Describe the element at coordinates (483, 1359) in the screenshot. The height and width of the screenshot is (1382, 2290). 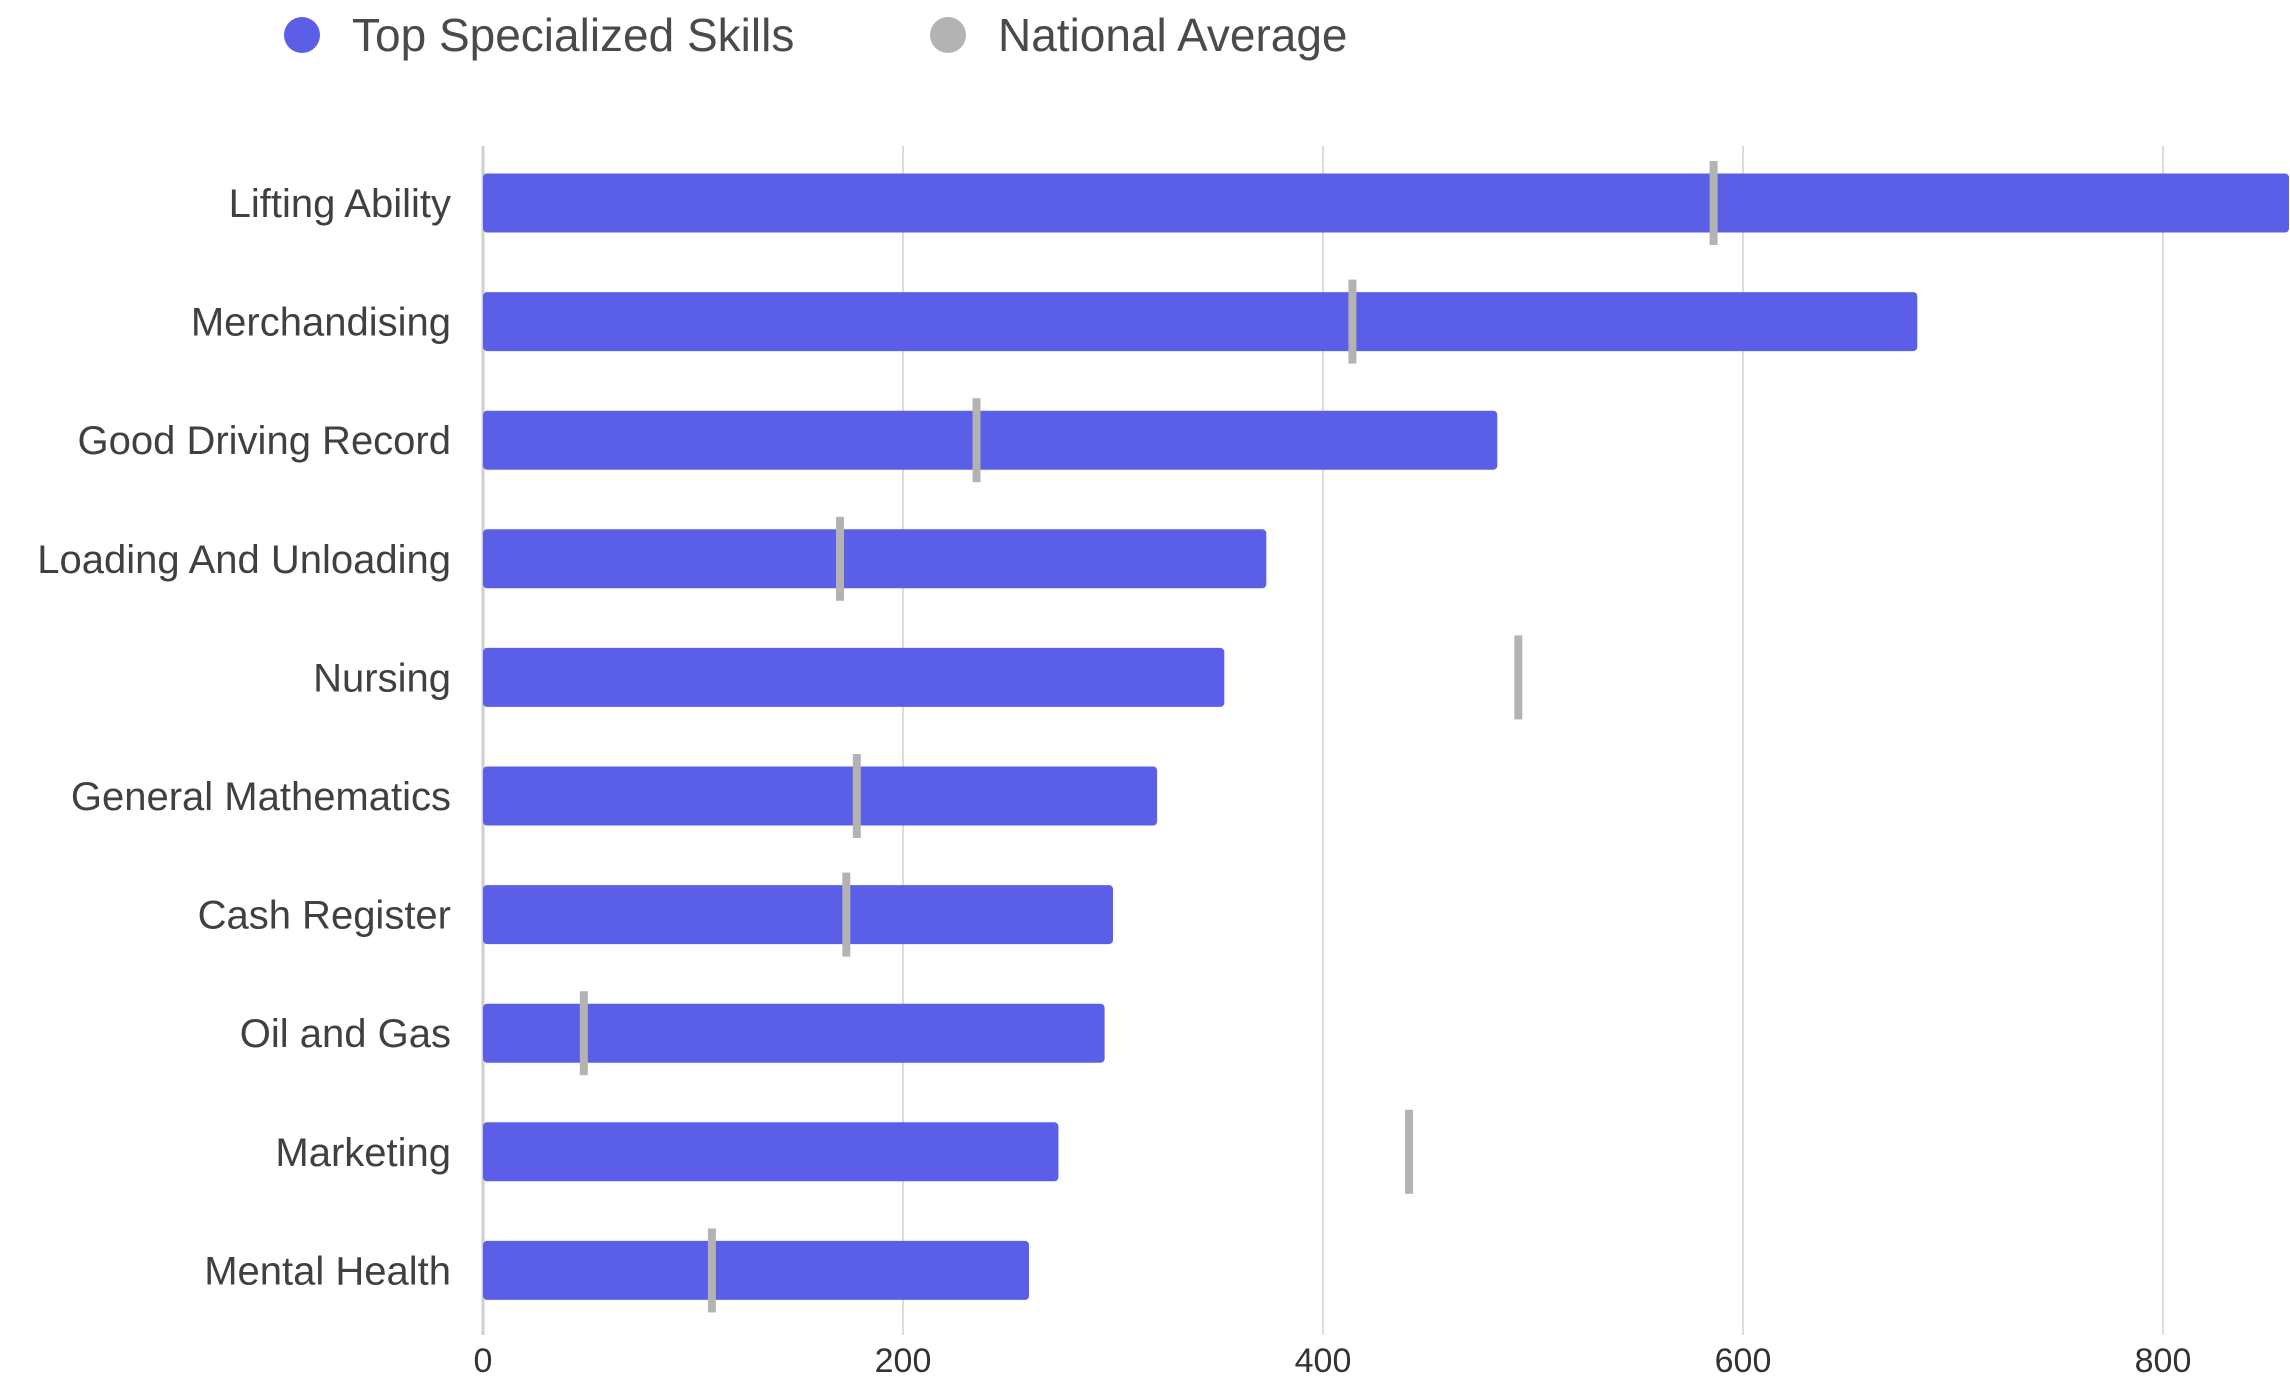
I see `x-tick-label-0: 0` at that location.